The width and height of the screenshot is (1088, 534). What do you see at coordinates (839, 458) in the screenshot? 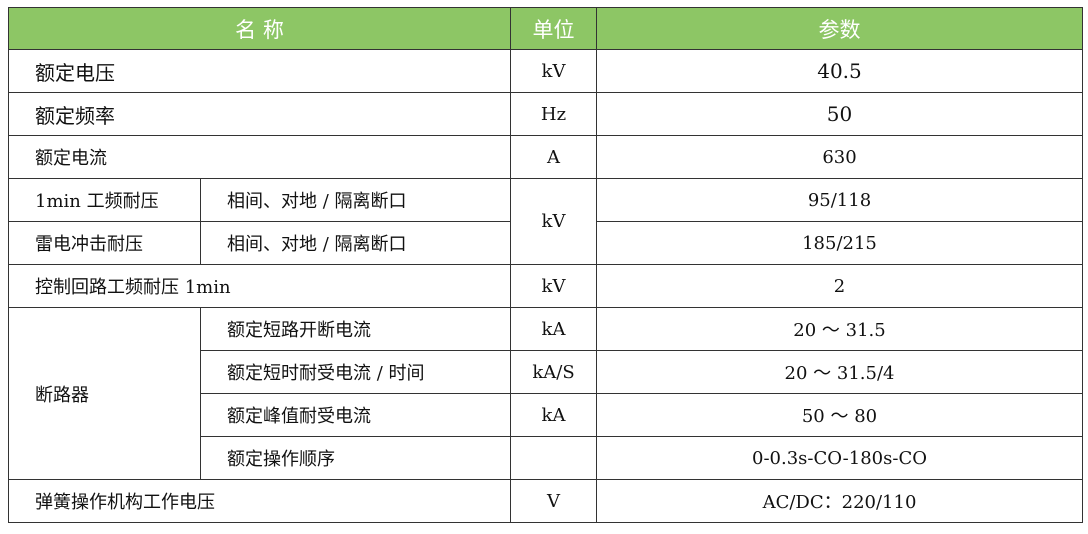
I see `row-value: 0-0.3s-CO-180s-CO` at bounding box center [839, 458].